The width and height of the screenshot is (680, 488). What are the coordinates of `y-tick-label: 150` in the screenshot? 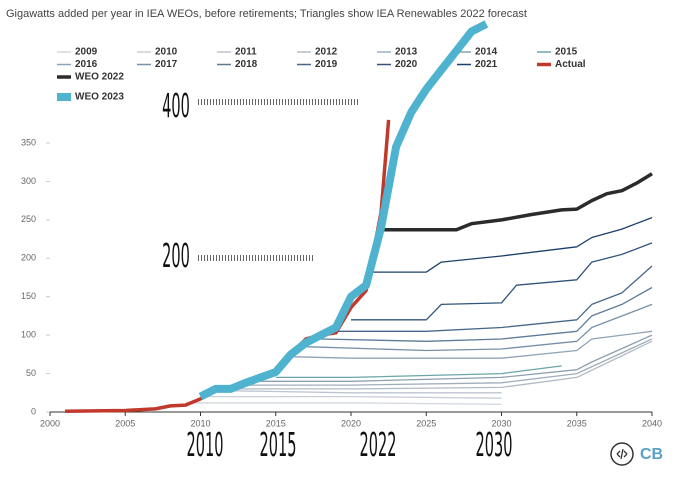 It's located at (28, 296).